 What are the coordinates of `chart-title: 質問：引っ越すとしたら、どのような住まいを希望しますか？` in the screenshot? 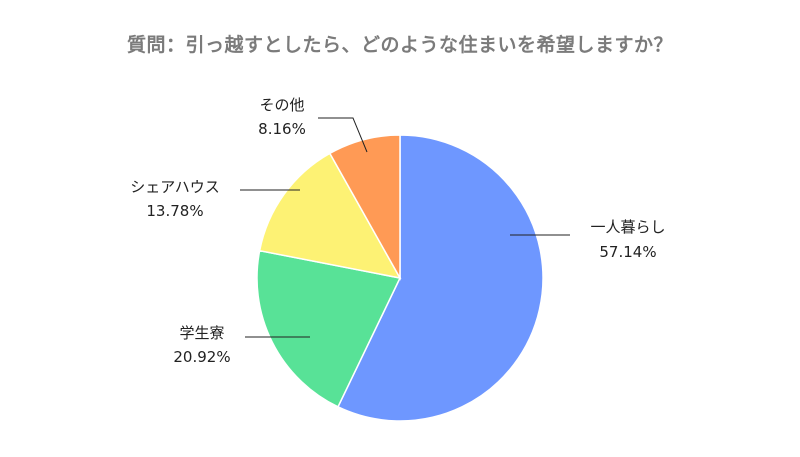 It's located at (399, 45).